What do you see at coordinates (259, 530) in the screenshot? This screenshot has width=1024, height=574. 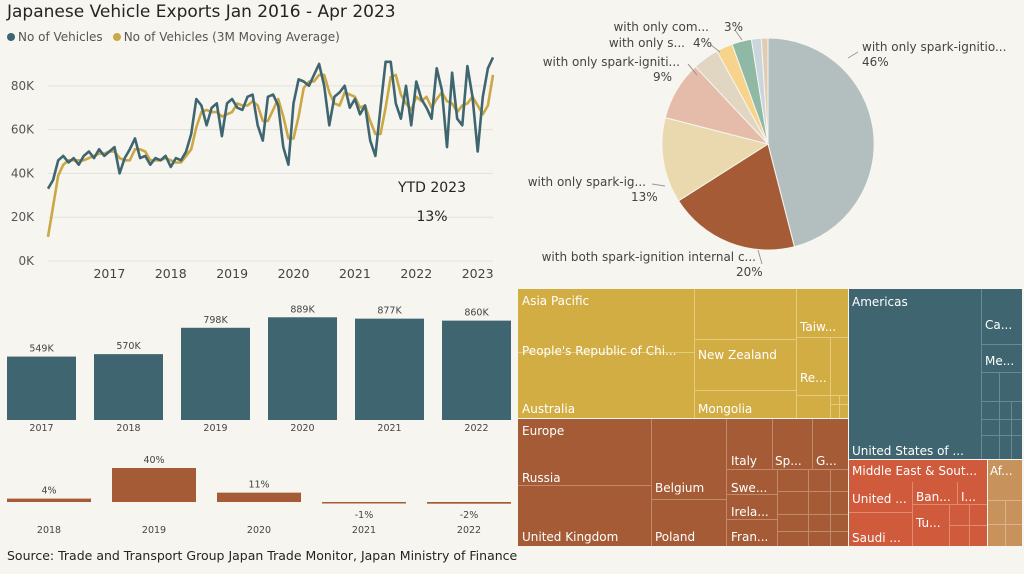 I see `growth-category-label: 2020` at bounding box center [259, 530].